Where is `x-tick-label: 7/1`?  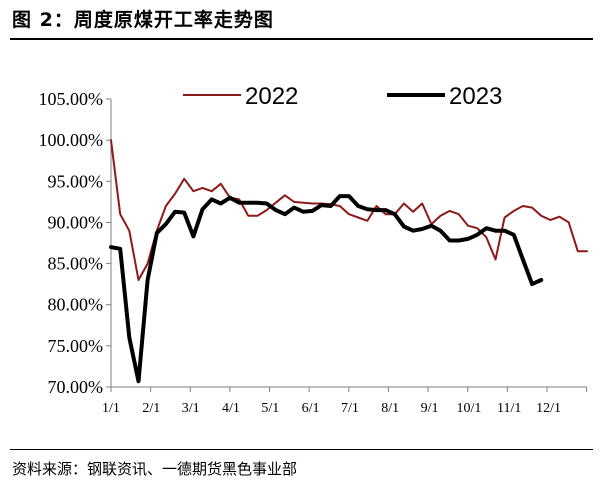 x-tick-label: 7/1 is located at coordinates (350, 408).